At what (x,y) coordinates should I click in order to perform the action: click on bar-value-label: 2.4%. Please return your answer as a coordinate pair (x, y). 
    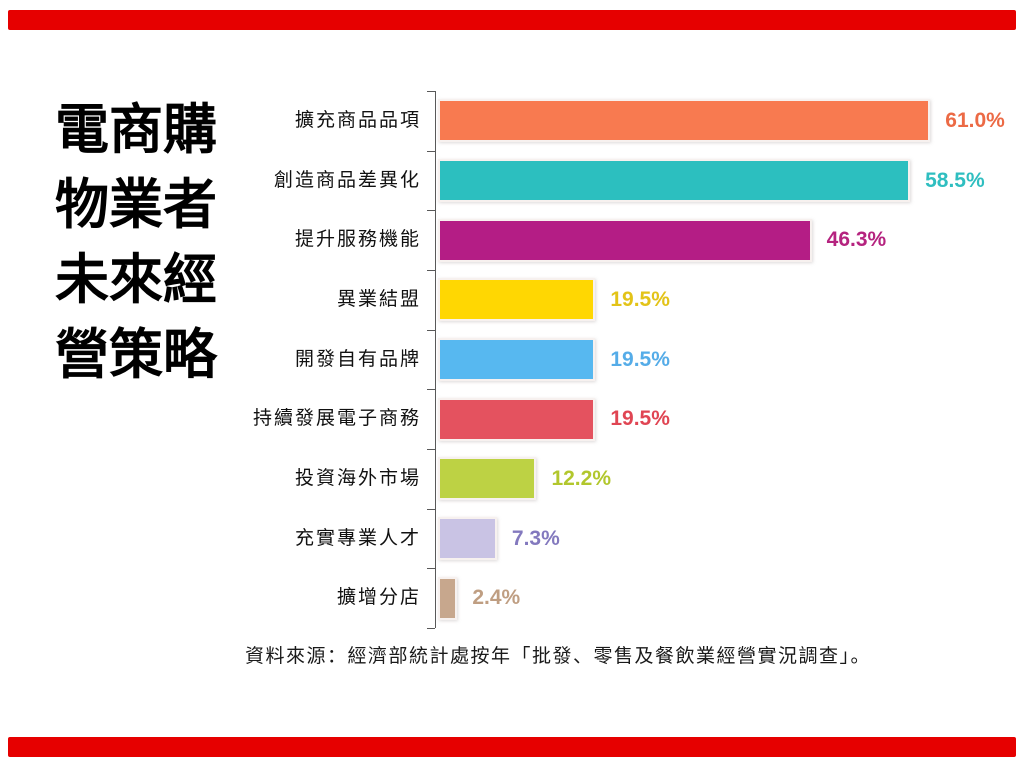
    Looking at the image, I should click on (496, 598).